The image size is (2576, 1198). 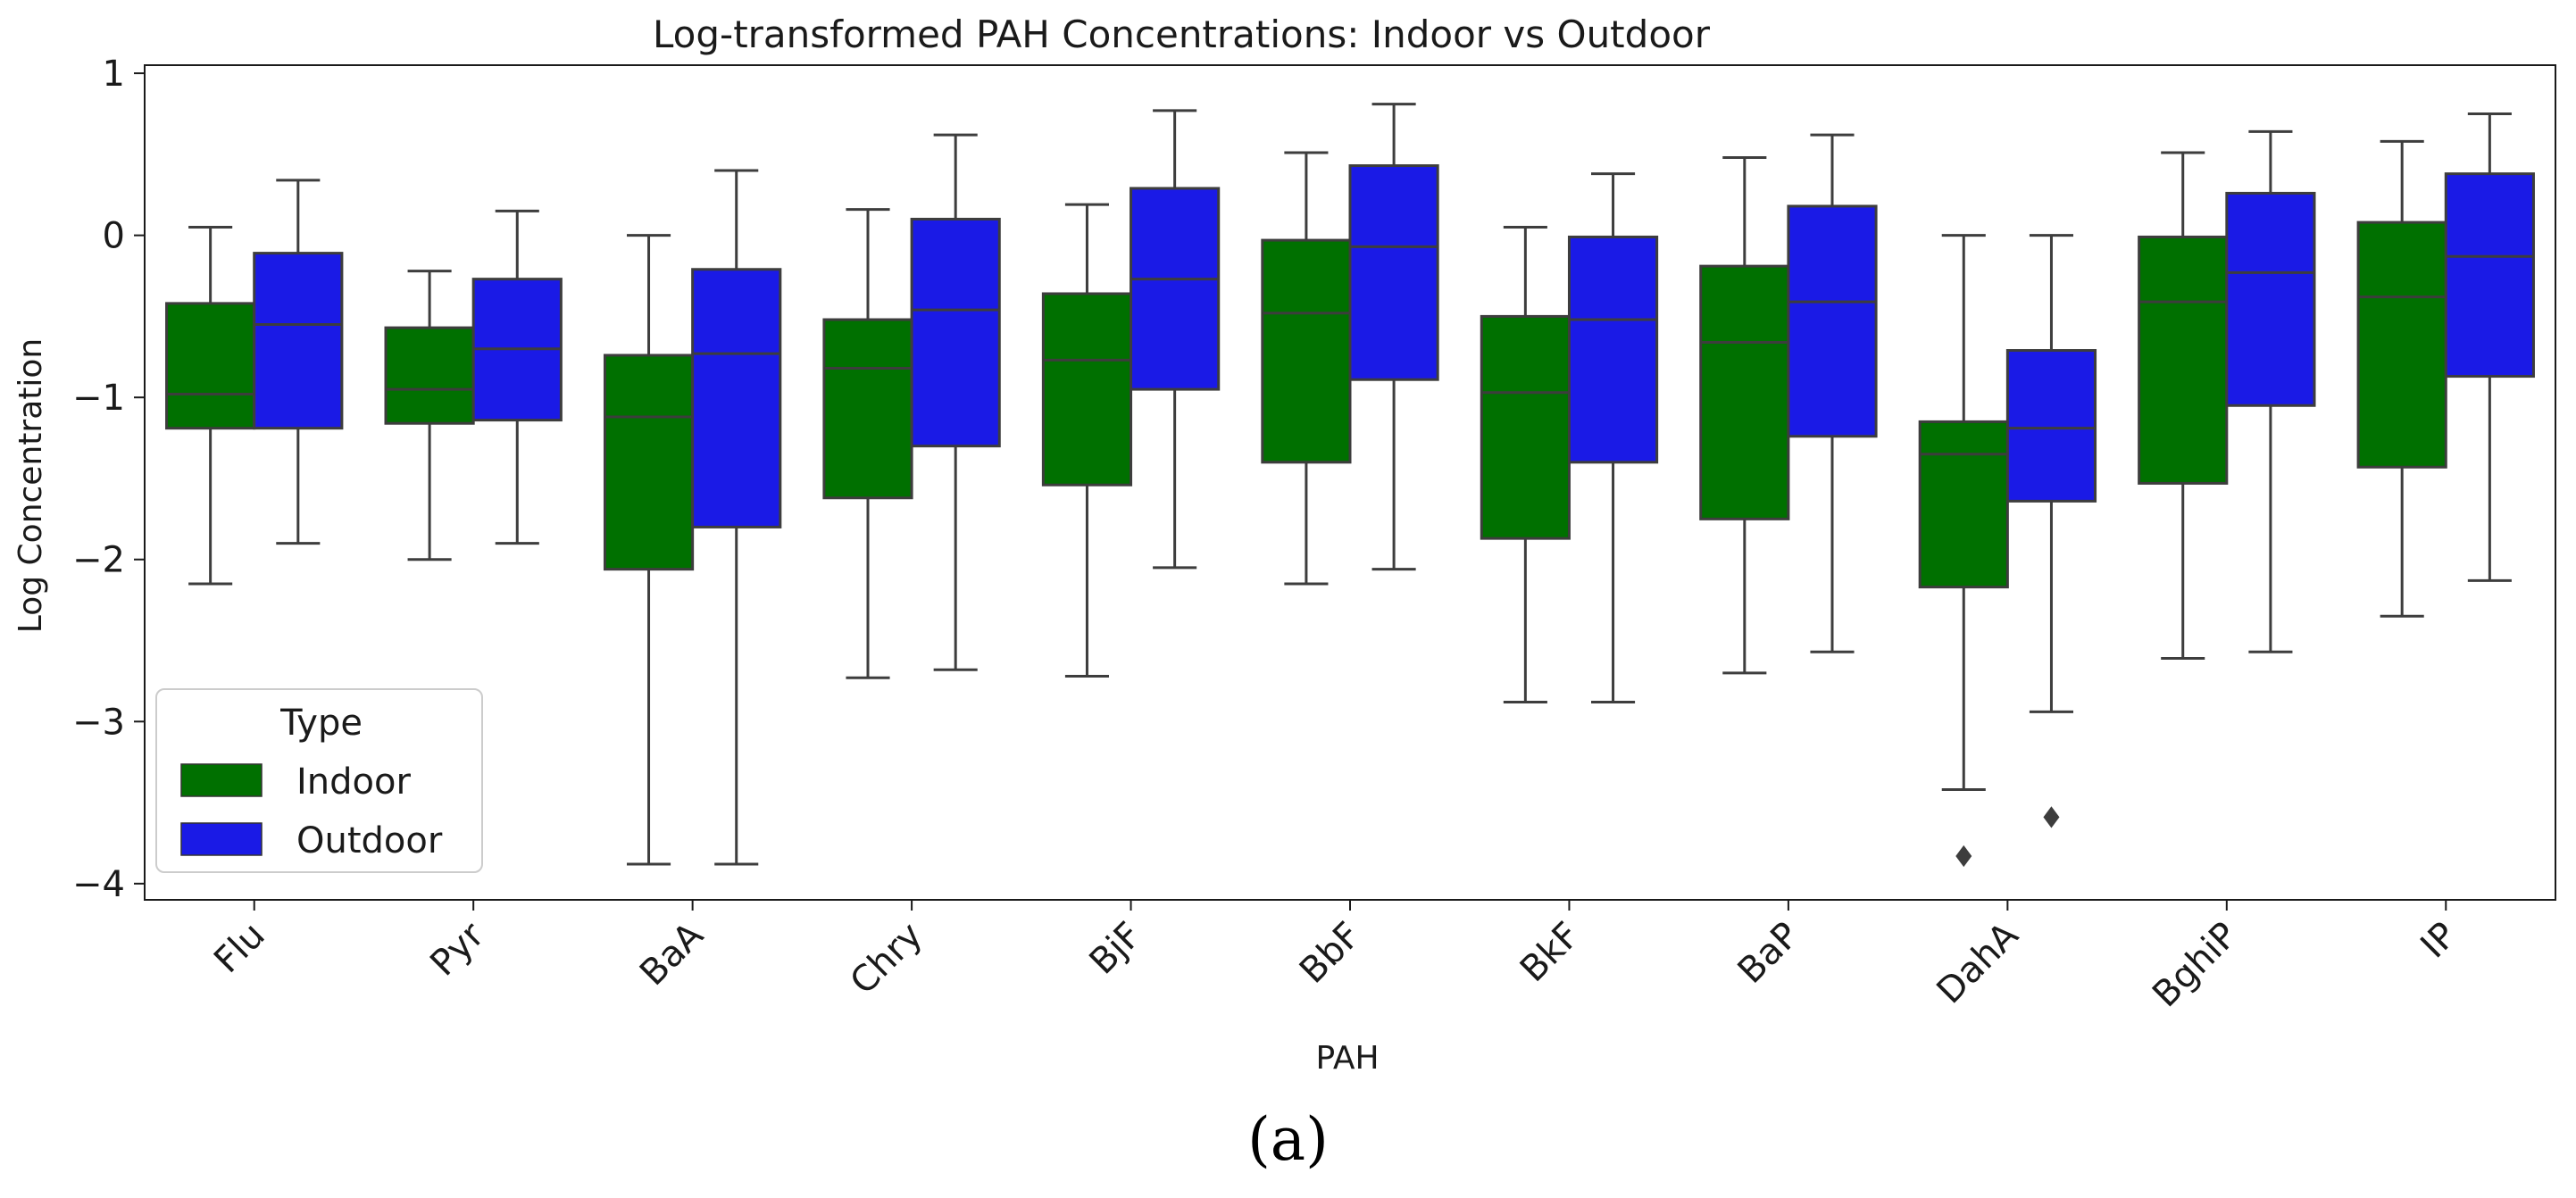 I want to click on indoor-box-bbf, so click(x=1306, y=351).